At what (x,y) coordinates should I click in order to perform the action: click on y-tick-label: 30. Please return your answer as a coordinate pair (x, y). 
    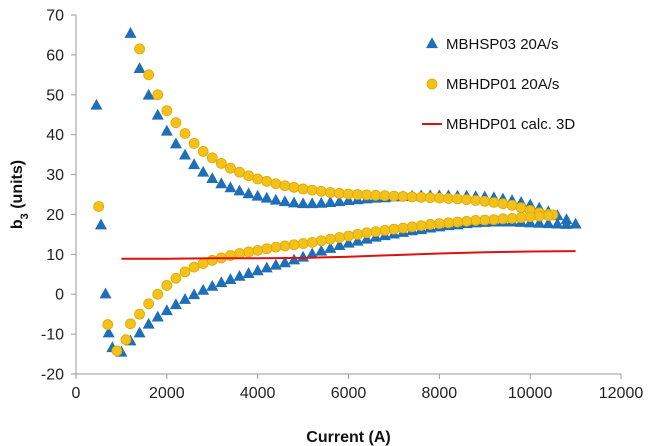
    Looking at the image, I should click on (55, 175).